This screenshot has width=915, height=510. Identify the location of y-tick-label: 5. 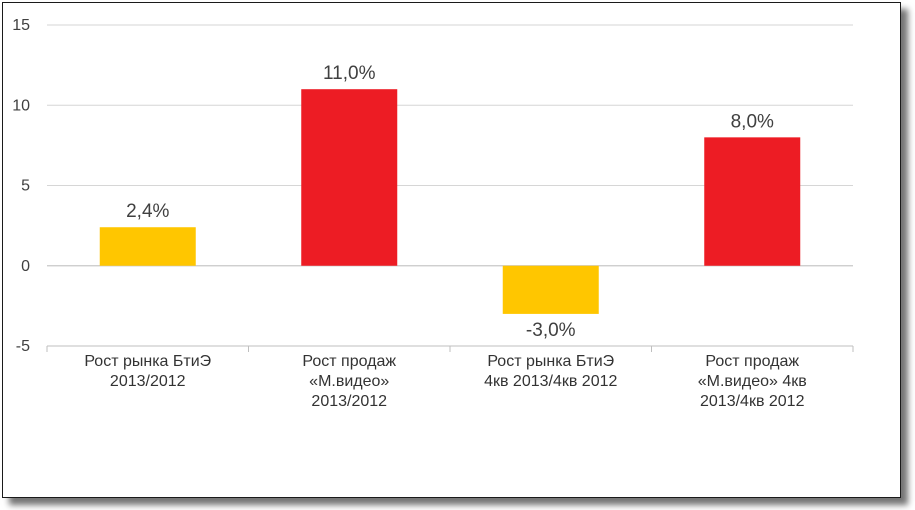
(25, 186).